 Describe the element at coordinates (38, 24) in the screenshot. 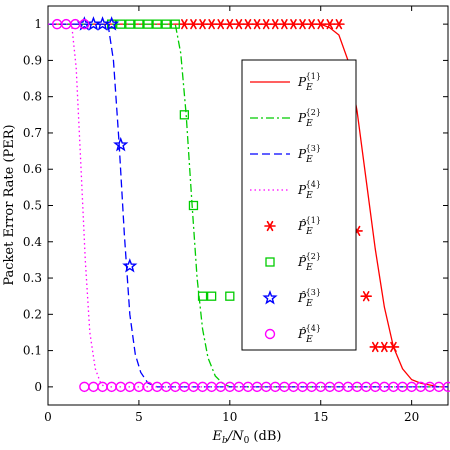

I see `y-tick-label: 1` at that location.